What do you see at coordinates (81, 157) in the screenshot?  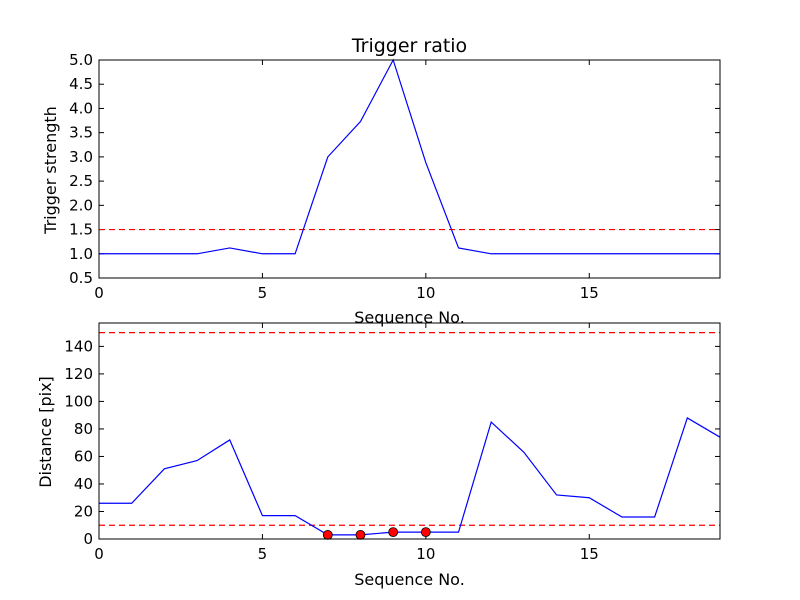 I see `y-tick-label: 3.0` at bounding box center [81, 157].